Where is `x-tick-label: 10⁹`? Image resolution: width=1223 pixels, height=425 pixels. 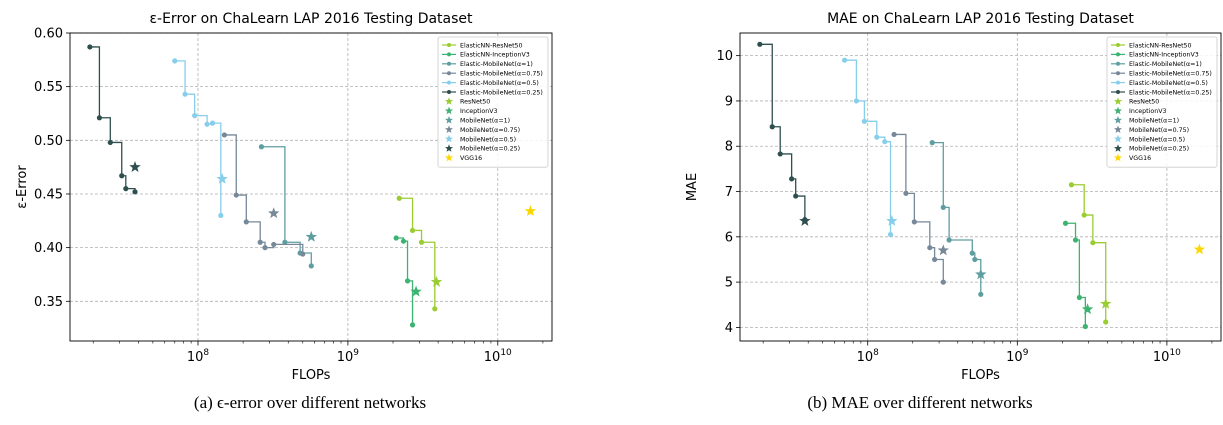 x-tick-label: 10⁹ is located at coordinates (348, 356).